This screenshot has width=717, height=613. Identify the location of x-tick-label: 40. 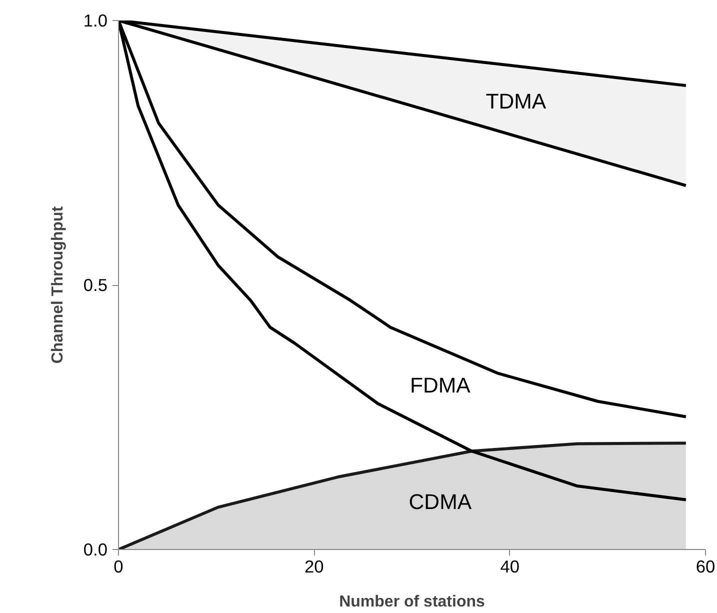
(510, 566).